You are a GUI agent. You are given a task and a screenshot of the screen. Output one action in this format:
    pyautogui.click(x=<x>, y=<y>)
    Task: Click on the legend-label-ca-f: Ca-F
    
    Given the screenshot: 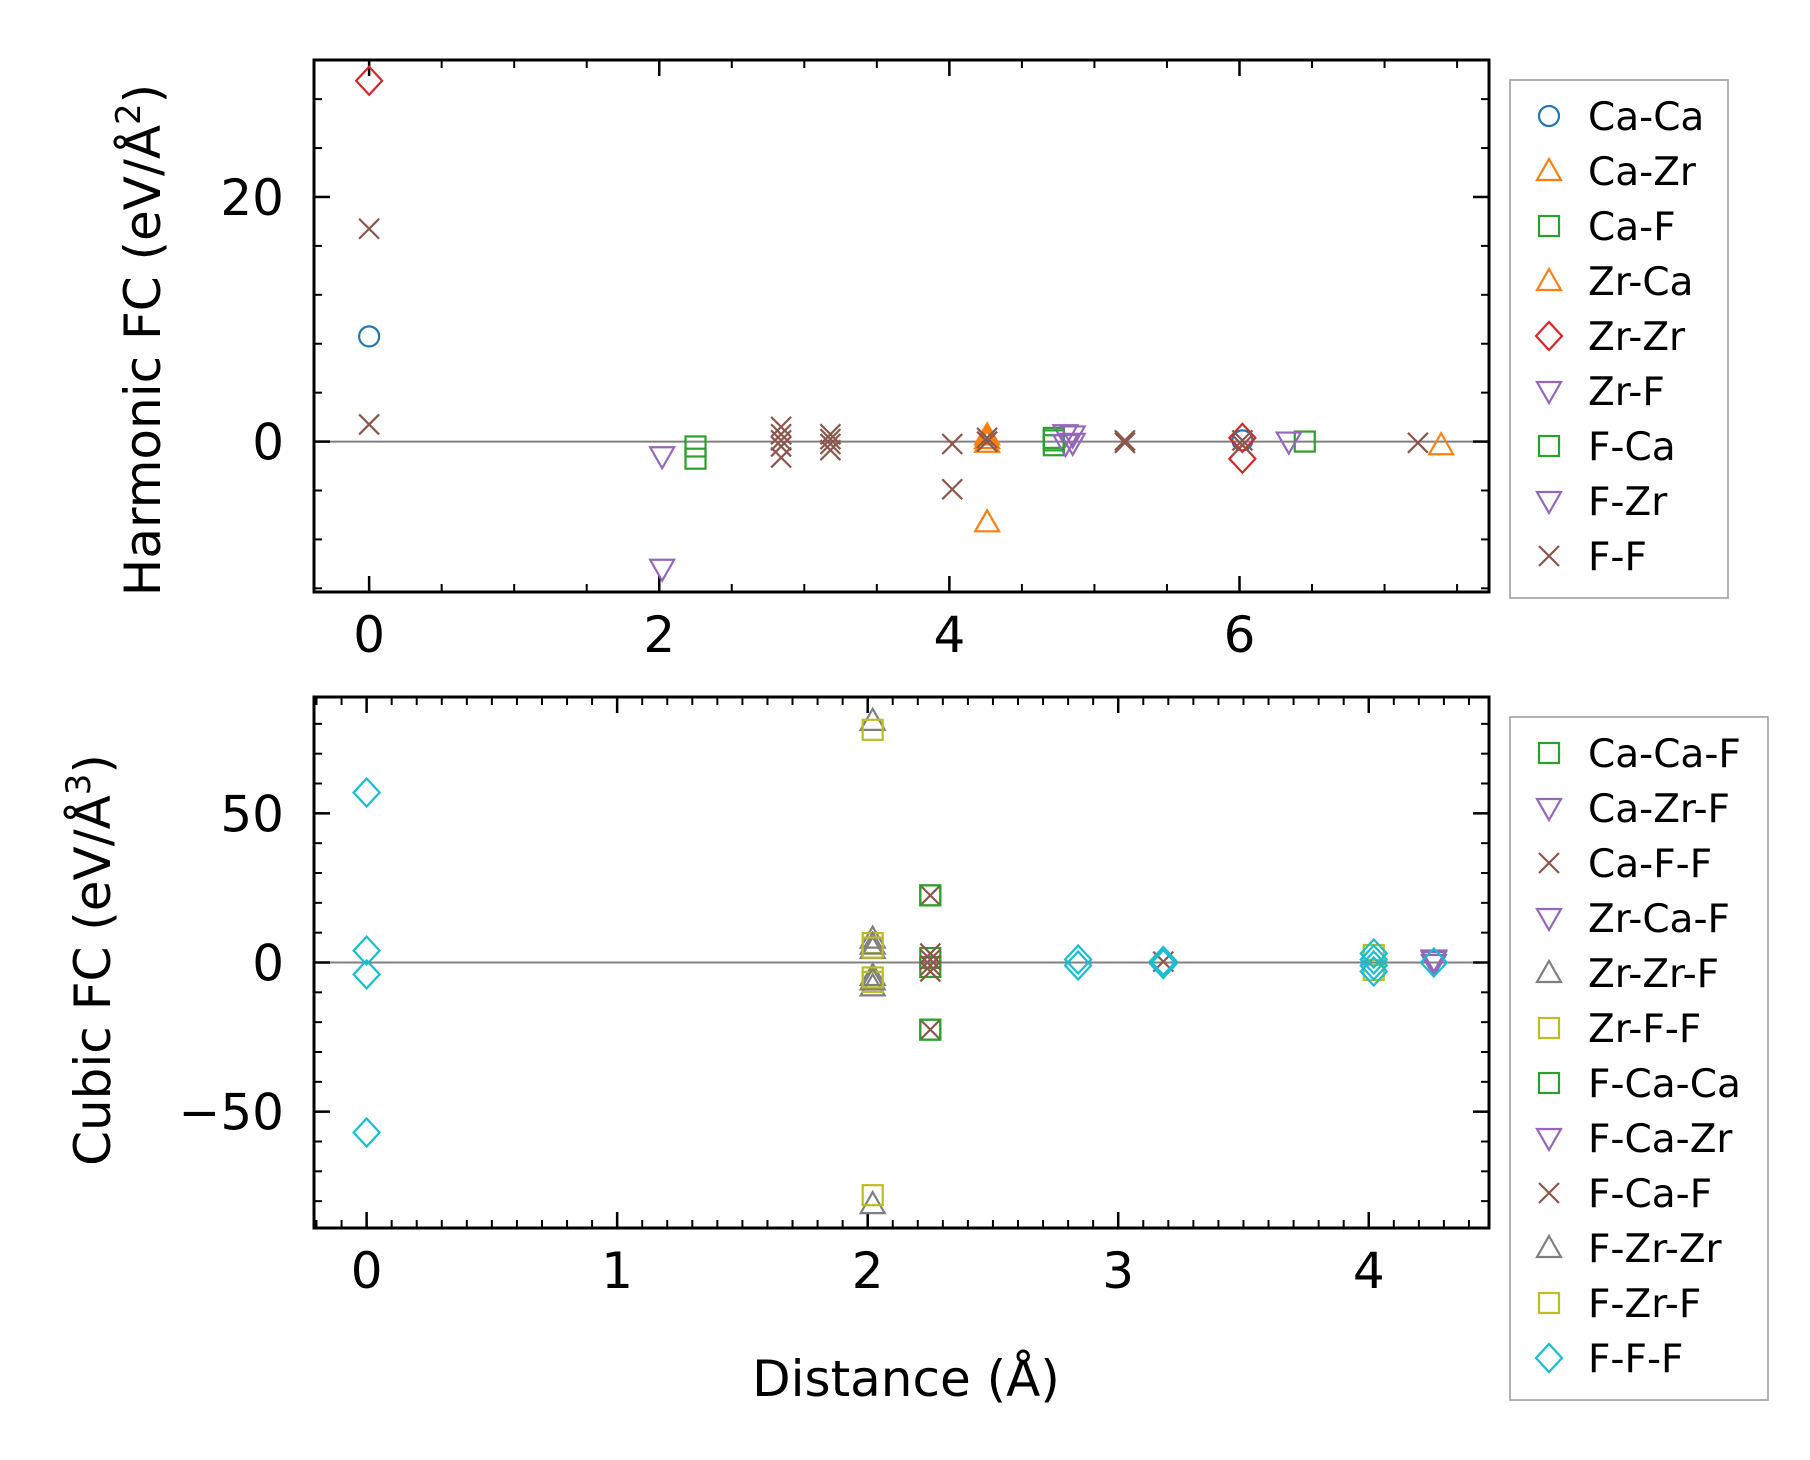 What is the action you would take?
    pyautogui.click(x=1632, y=227)
    